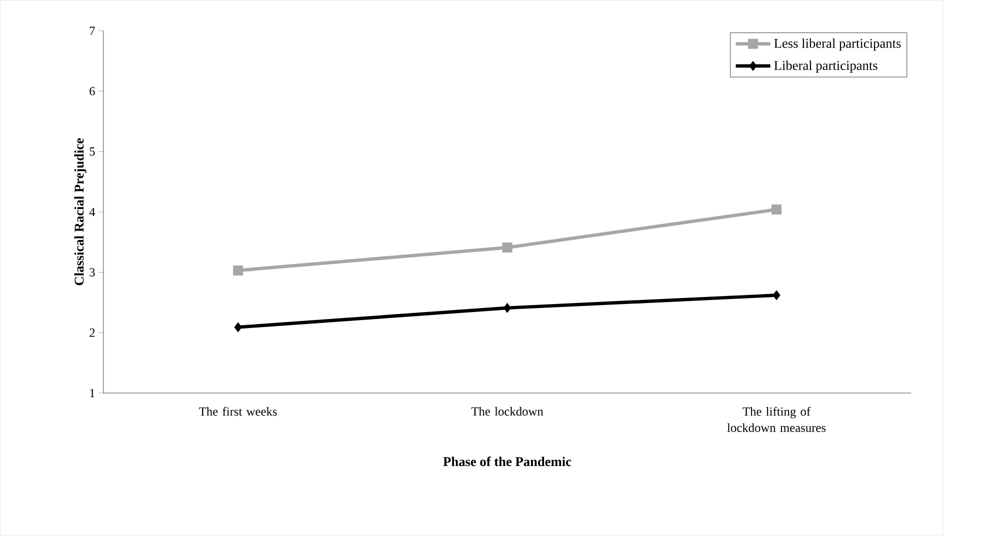 The height and width of the screenshot is (536, 986). Describe the element at coordinates (826, 66) in the screenshot. I see `legend-label: Liberal participants` at that location.